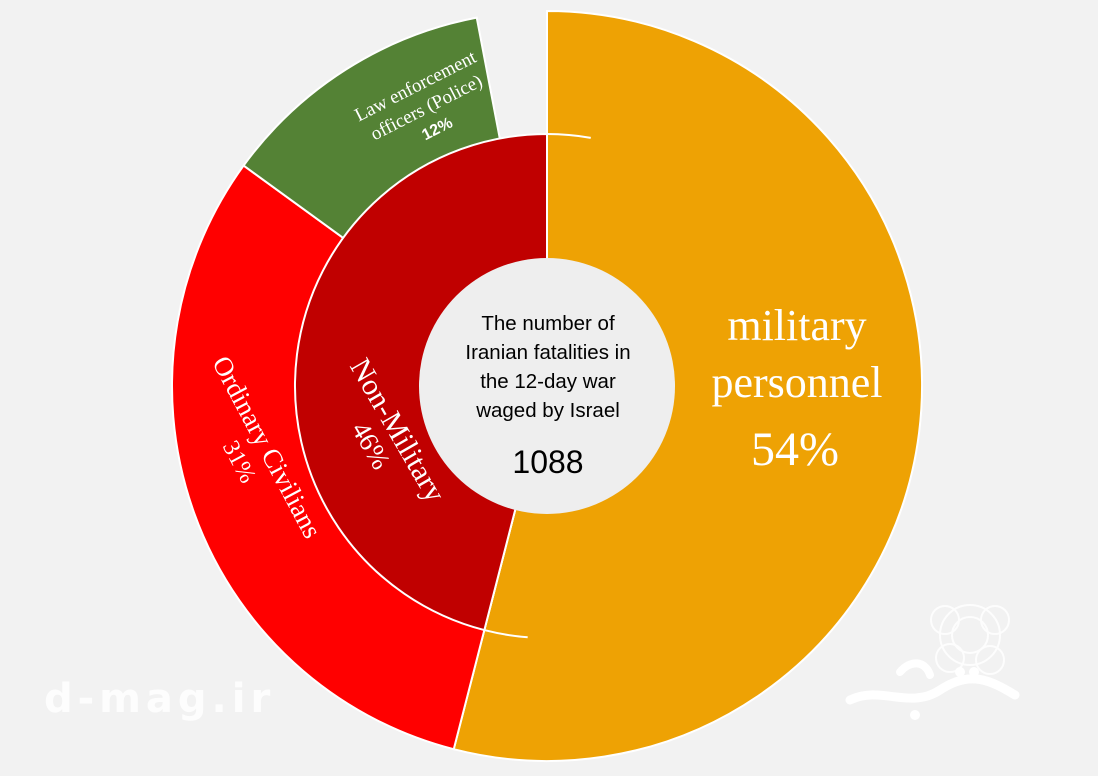 The width and height of the screenshot is (1098, 776). What do you see at coordinates (796, 325) in the screenshot?
I see `military-label-line1: military` at bounding box center [796, 325].